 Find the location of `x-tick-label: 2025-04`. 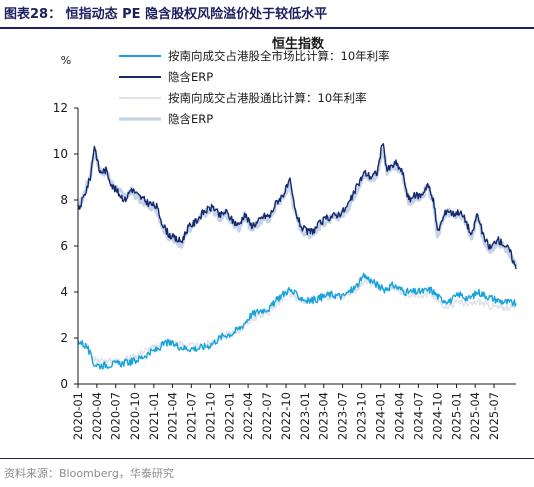

x-tick-label: 2025-04 is located at coordinates (475, 416).